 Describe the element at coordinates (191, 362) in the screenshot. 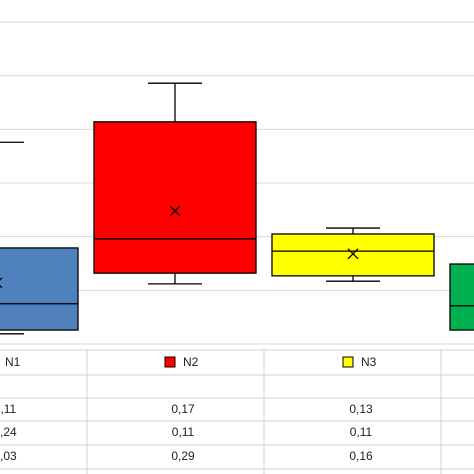

I see `legend-label: N2` at that location.